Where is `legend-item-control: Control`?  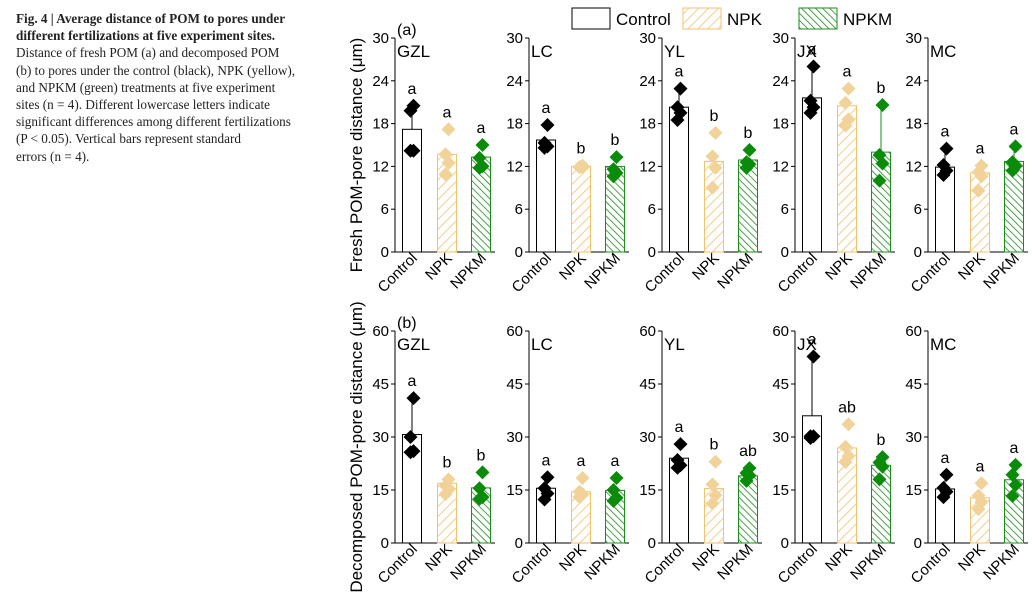
legend-item-control: Control is located at coordinates (621, 18).